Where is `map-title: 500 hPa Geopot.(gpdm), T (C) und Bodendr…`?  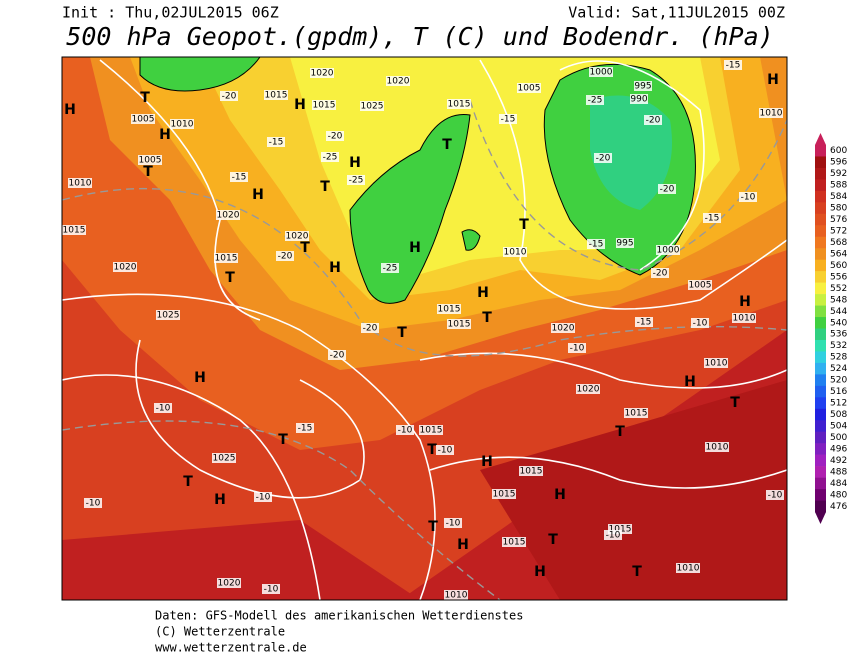
map-title: 500 hPa Geopot.(gpdm), T (C) und Bodendr… is located at coordinates (419, 36).